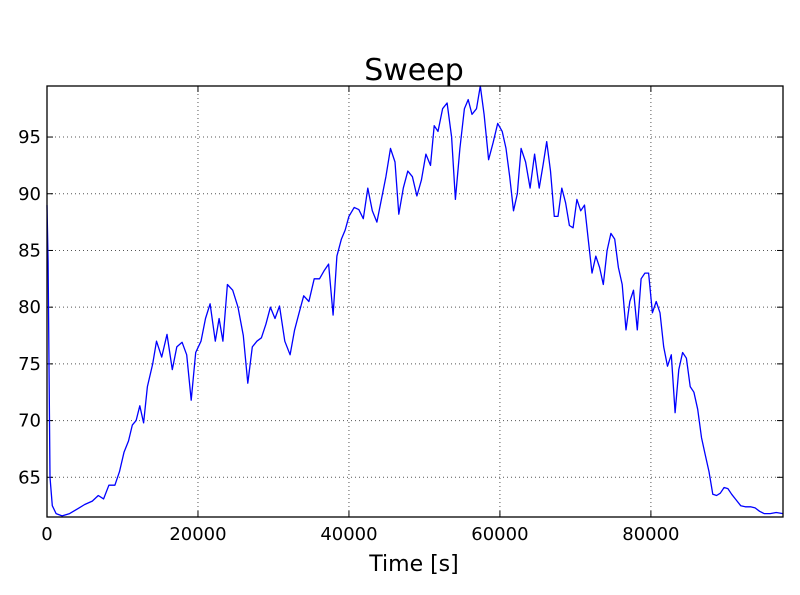 The height and width of the screenshot is (595, 800). I want to click on y-tick-labels: 65 70 75 80 85 90 95, so click(29, 307).